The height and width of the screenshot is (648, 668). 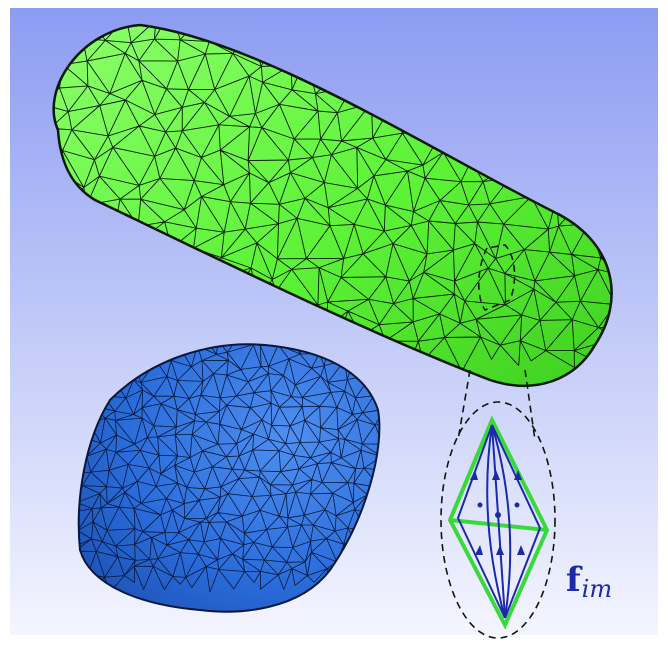 I want to click on force-label: fim, so click(x=589, y=582).